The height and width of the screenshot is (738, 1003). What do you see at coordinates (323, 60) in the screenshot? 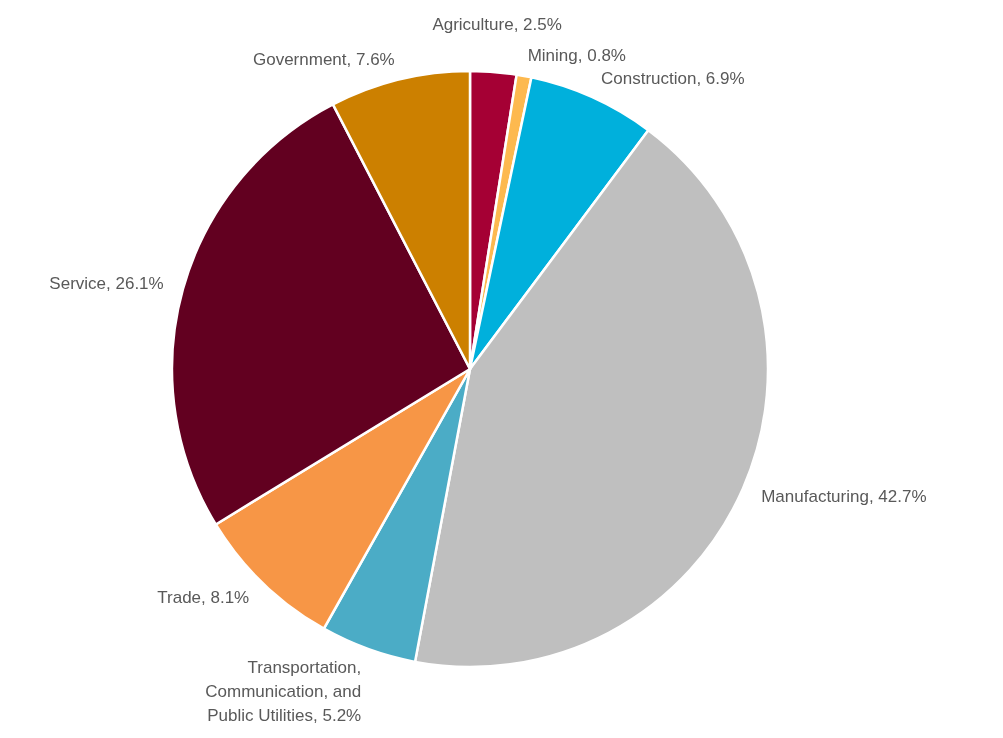
I see `slice-label: Government, 7.6%` at bounding box center [323, 60].